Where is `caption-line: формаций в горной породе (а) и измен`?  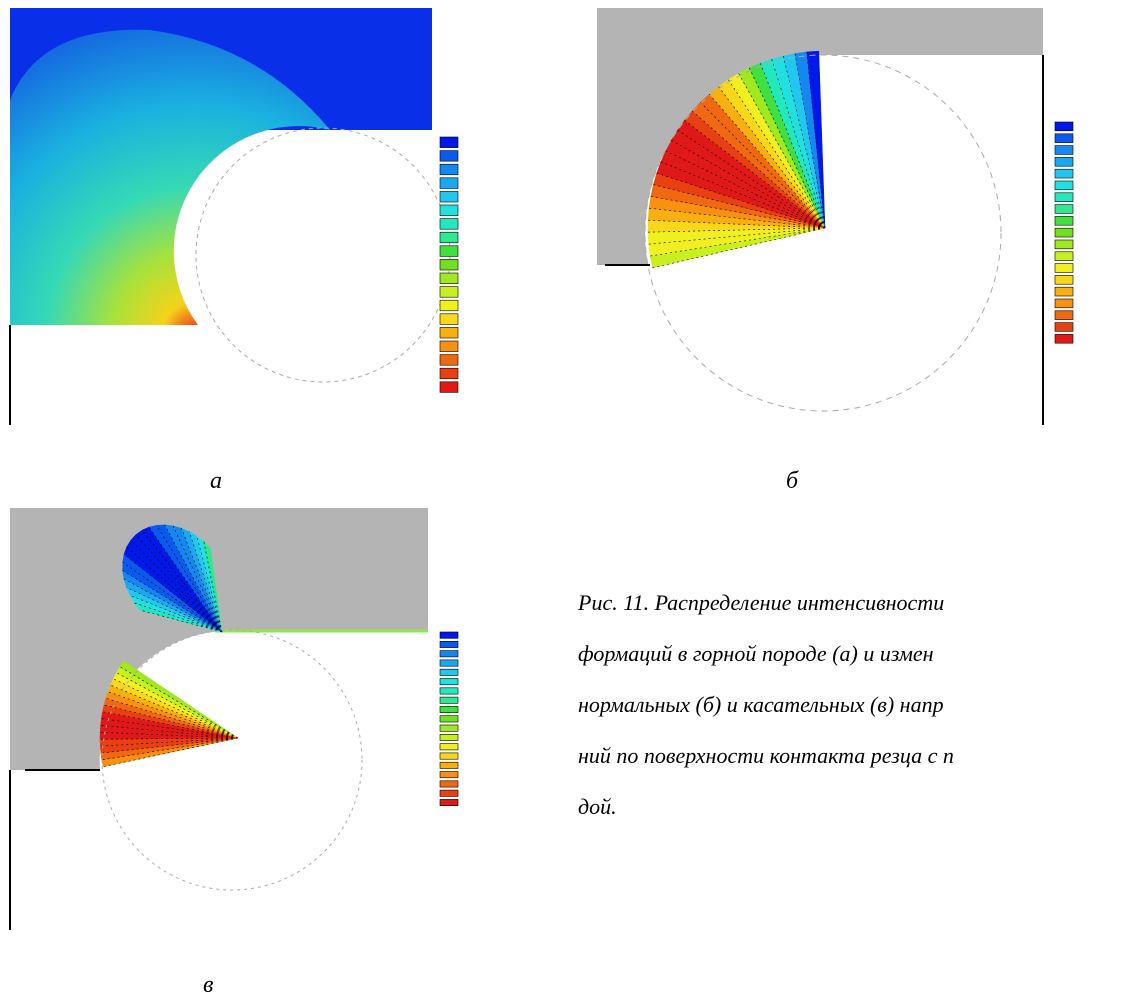
caption-line: формаций в горной породе (а) и измен is located at coordinates (756, 653).